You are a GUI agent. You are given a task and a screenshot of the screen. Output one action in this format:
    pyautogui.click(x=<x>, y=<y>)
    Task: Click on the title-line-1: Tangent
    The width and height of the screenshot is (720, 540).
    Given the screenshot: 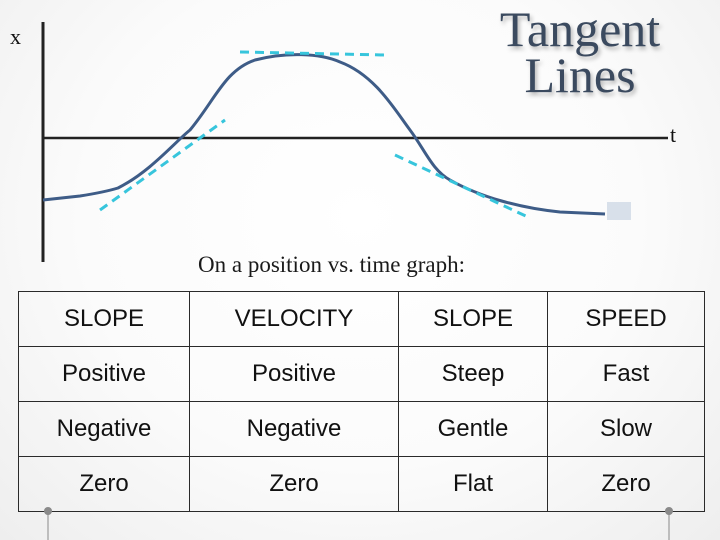 What is the action you would take?
    pyautogui.click(x=580, y=29)
    